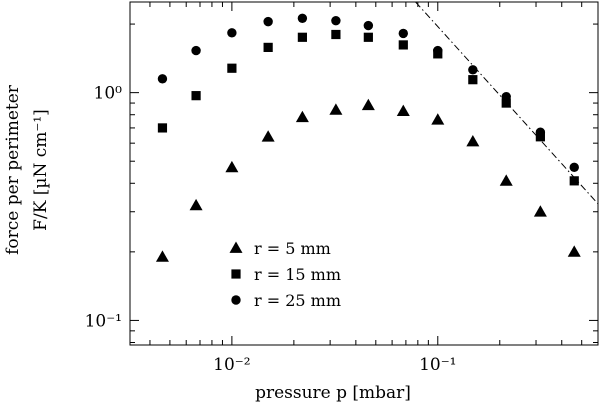  Describe the element at coordinates (292, 248) in the screenshot. I see `legend-label: r = 5 mm` at that location.